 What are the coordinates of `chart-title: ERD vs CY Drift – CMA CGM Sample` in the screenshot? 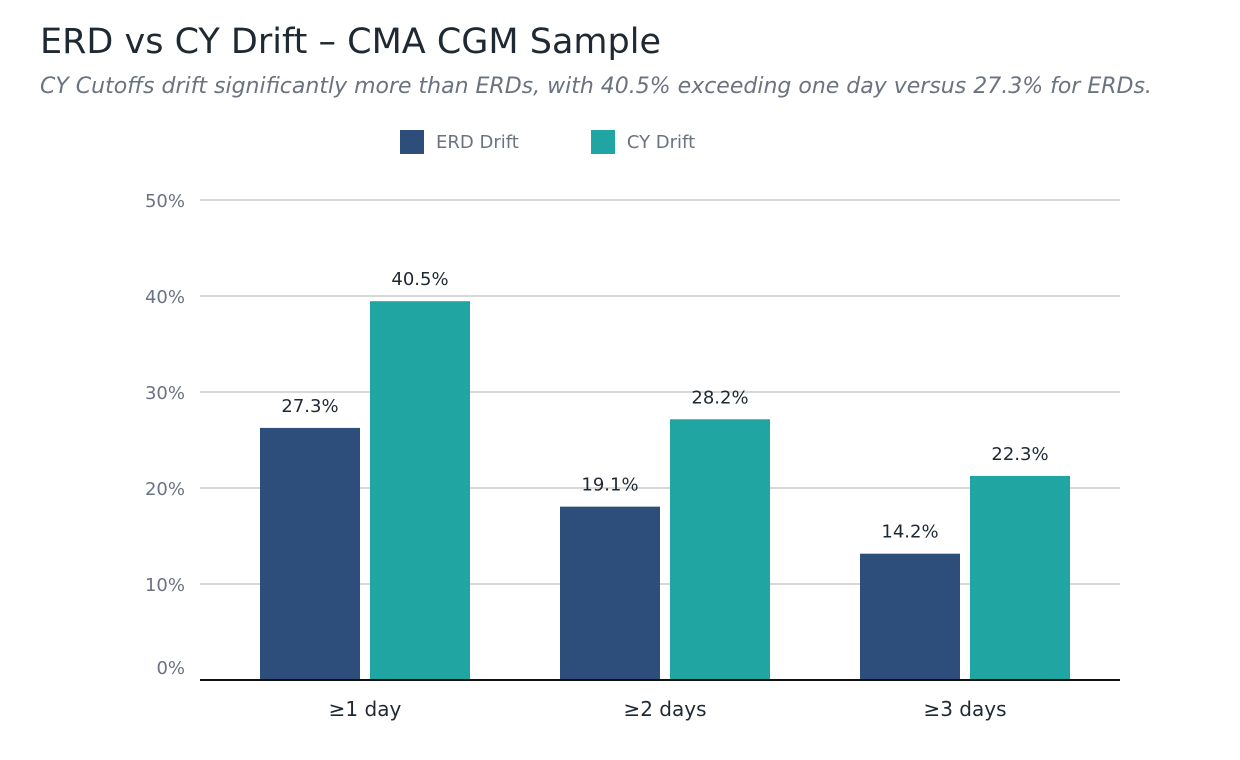 It's located at (350, 42).